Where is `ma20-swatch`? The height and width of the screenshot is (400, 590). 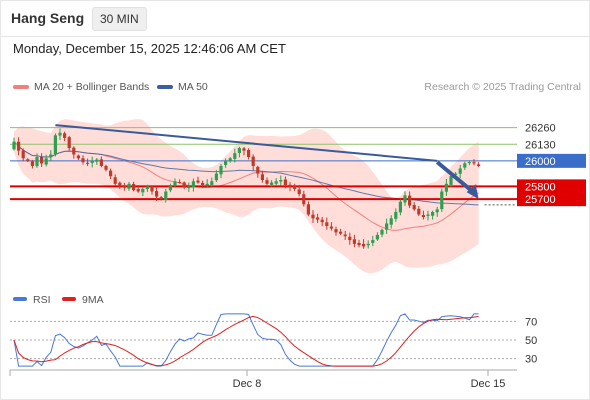
ma20-swatch is located at coordinates (21, 87).